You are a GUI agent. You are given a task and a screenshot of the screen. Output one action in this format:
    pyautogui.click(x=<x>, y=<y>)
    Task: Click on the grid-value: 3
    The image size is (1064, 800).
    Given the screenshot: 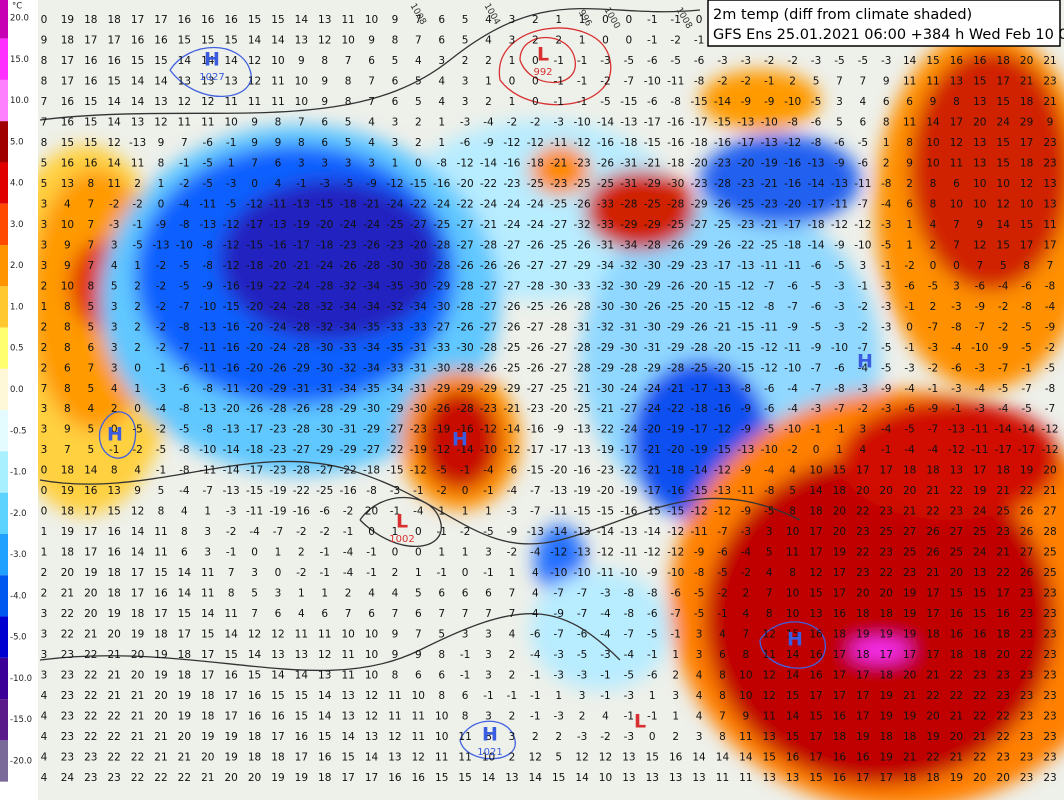 What is the action you would take?
    pyautogui.click(x=114, y=368)
    